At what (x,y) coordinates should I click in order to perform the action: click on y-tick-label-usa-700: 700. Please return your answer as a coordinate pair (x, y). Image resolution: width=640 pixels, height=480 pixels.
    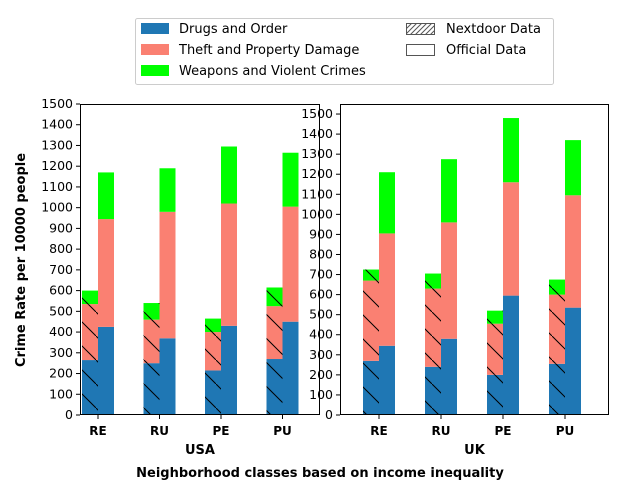
    Looking at the image, I should click on (61, 269).